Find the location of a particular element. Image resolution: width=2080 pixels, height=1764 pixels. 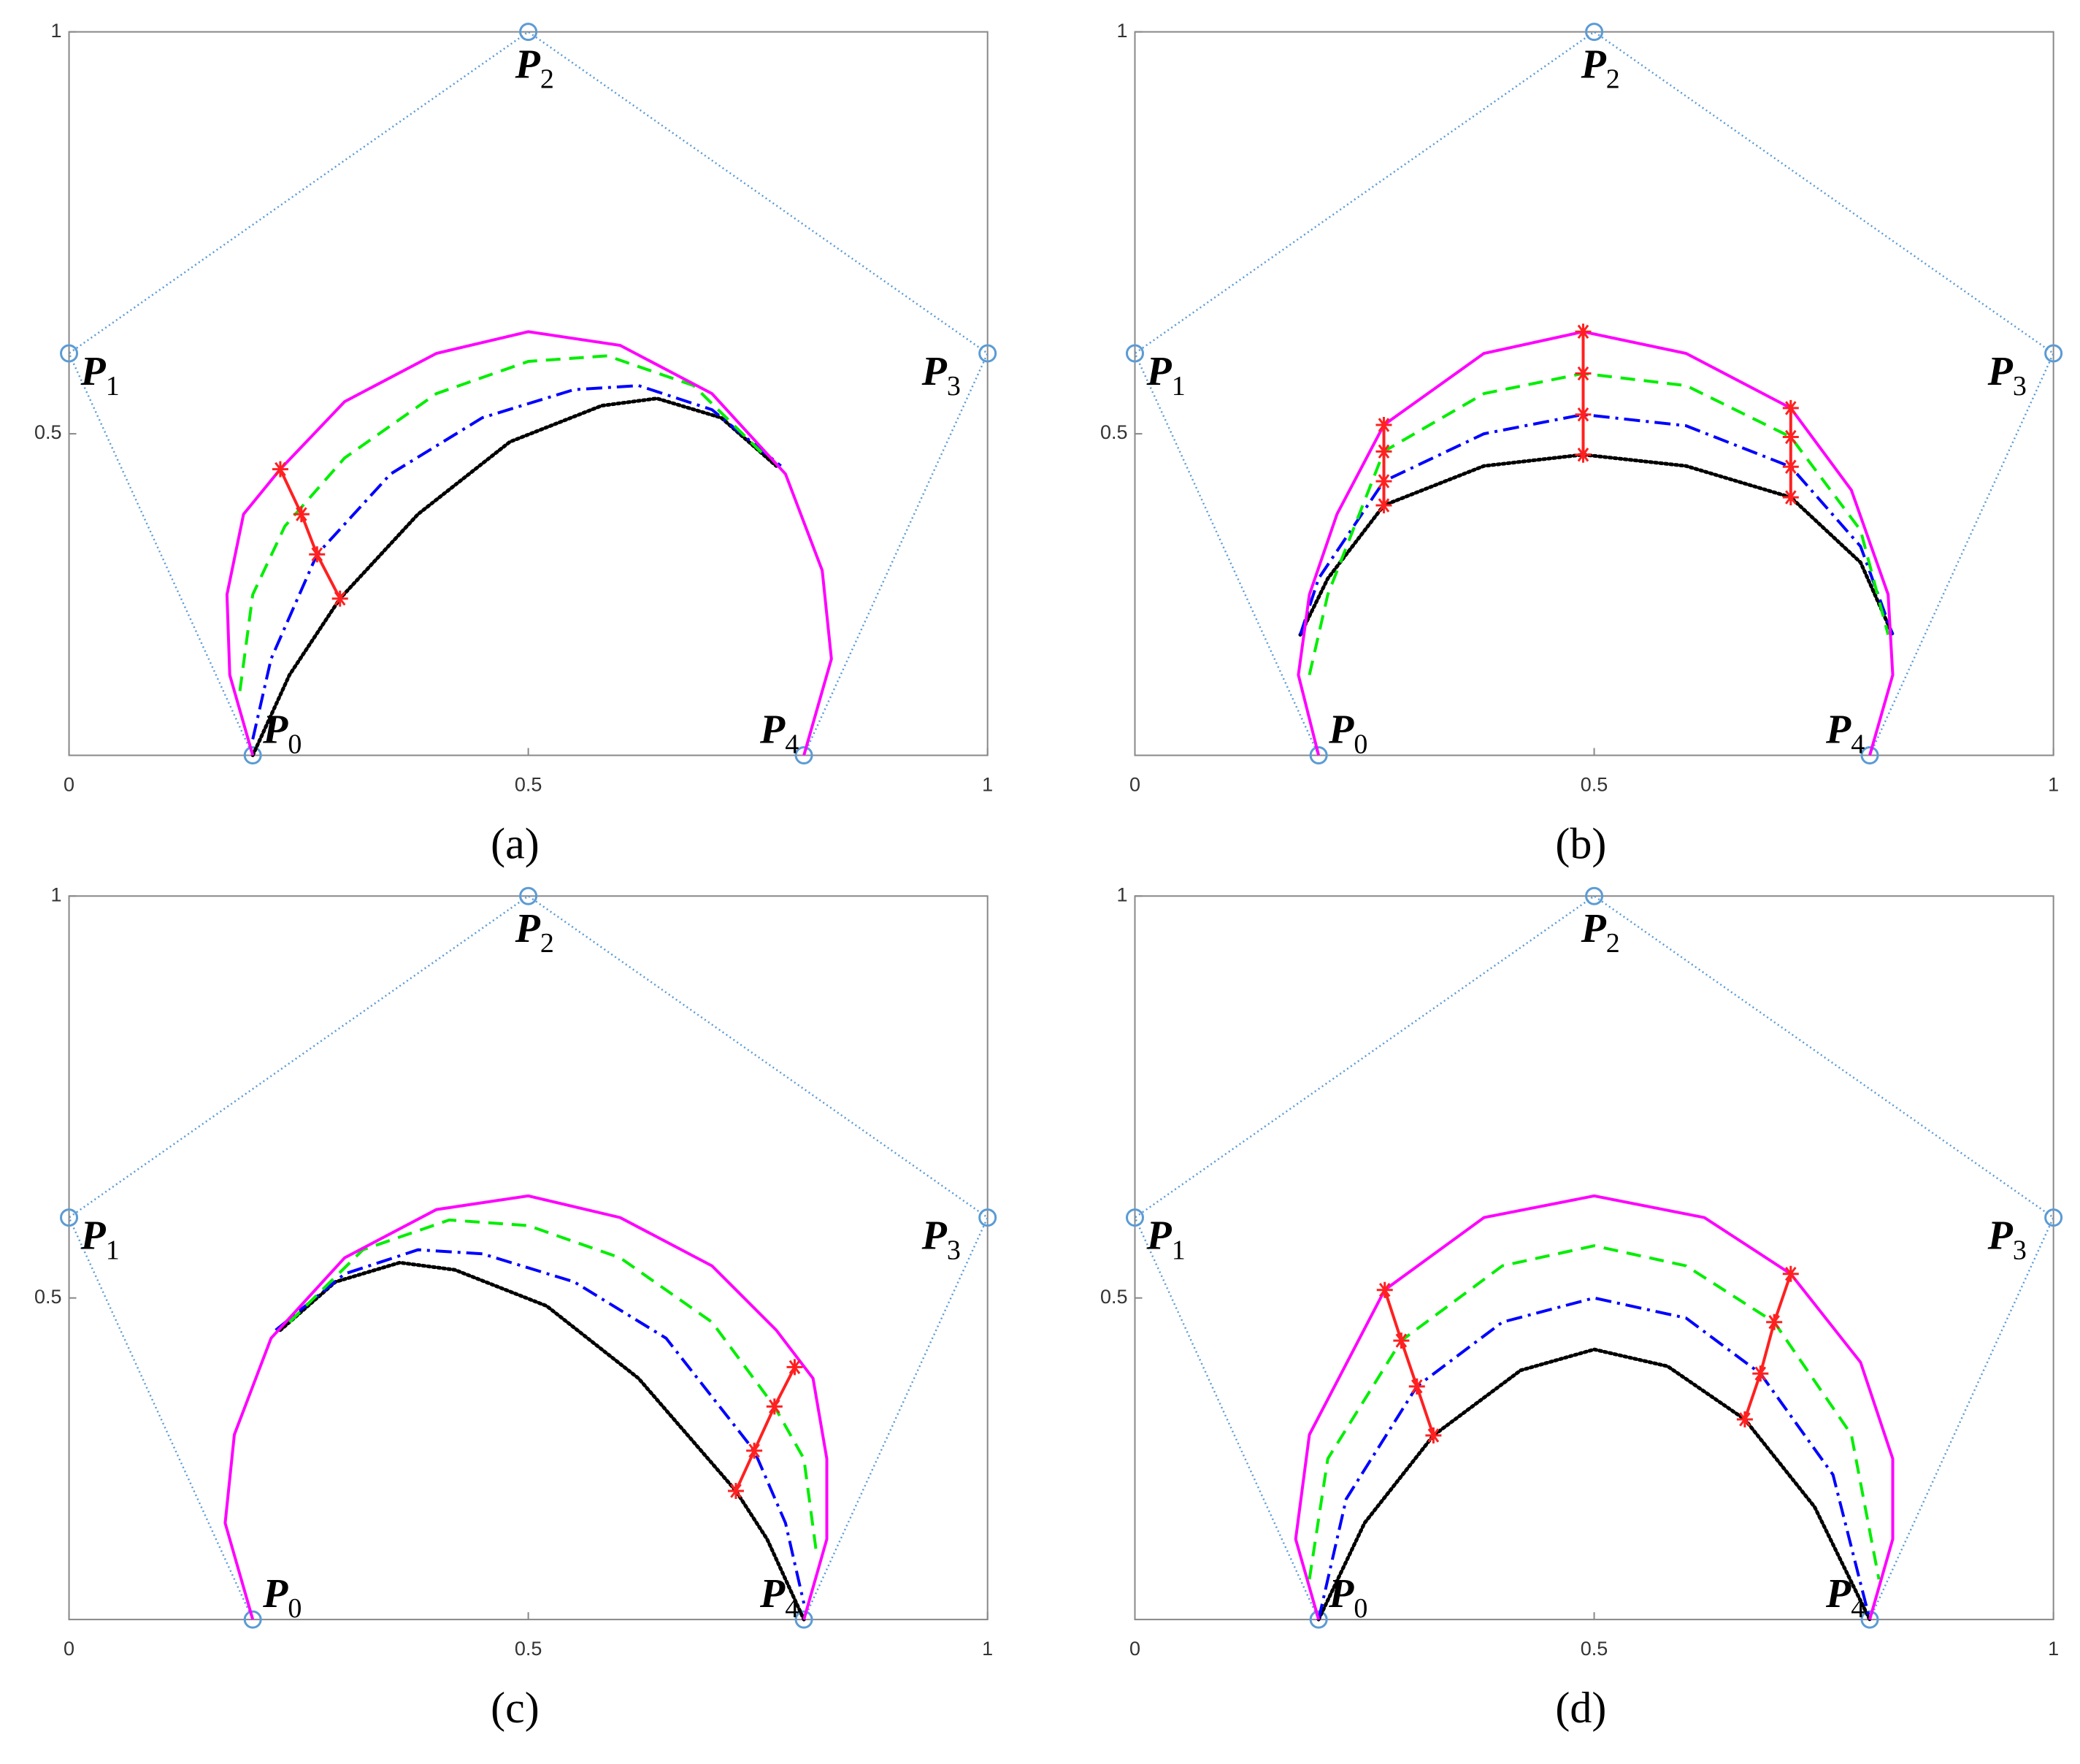

point-label-subscript: 4 is located at coordinates (792, 744).